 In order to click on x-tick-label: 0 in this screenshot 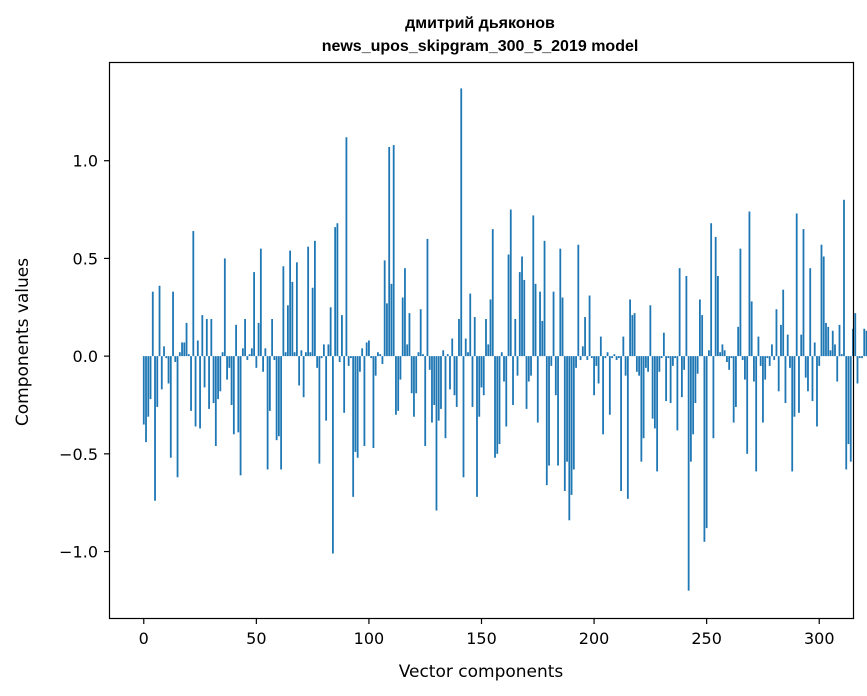, I will do `click(144, 638)`.